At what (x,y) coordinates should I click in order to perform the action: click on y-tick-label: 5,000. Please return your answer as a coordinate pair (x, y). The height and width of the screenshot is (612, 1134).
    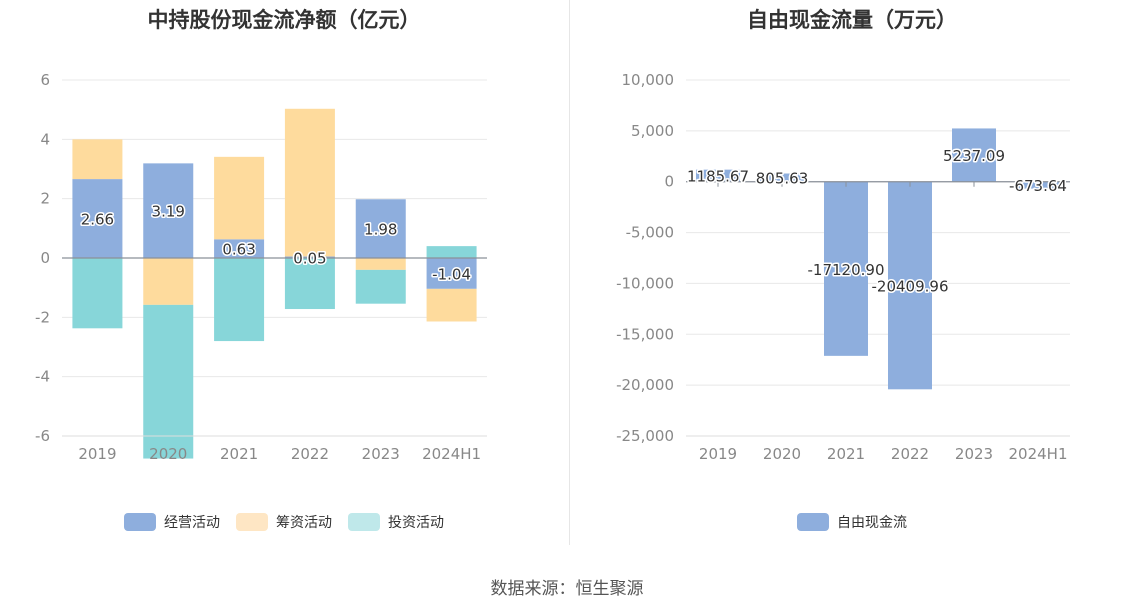
    Looking at the image, I should click on (652, 131).